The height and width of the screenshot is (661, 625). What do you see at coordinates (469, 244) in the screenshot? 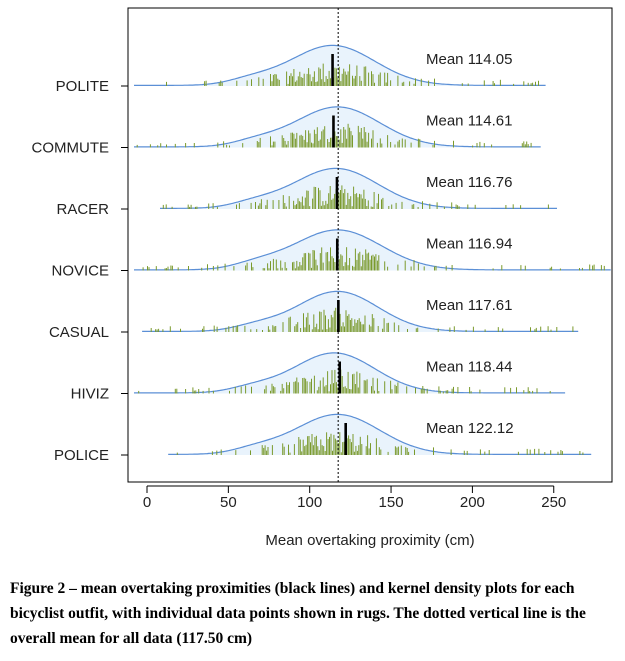
I see `mean-label: Mean 116.94` at bounding box center [469, 244].